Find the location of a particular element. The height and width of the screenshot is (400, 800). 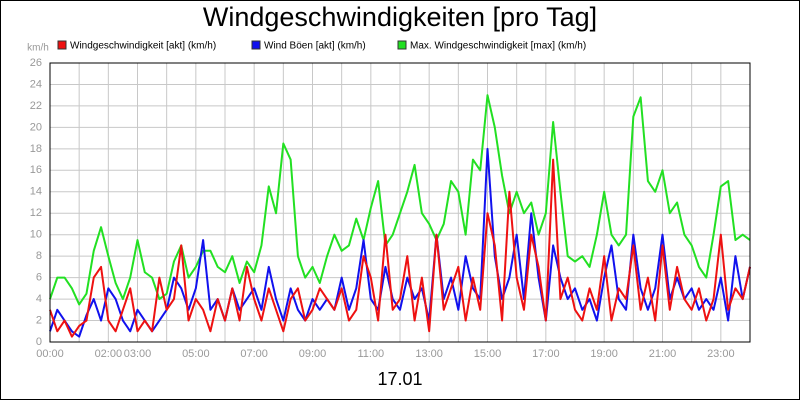

y-tick-label: 8 is located at coordinates (39, 256).